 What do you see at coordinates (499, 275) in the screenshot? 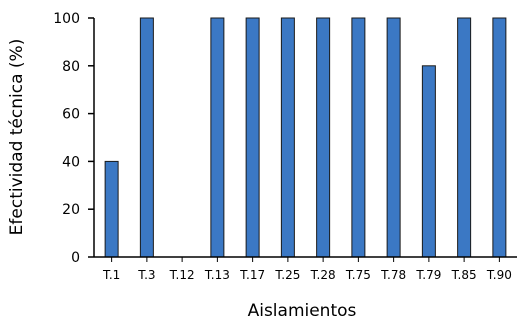
I see `x-tick-label: T.90` at bounding box center [499, 275].